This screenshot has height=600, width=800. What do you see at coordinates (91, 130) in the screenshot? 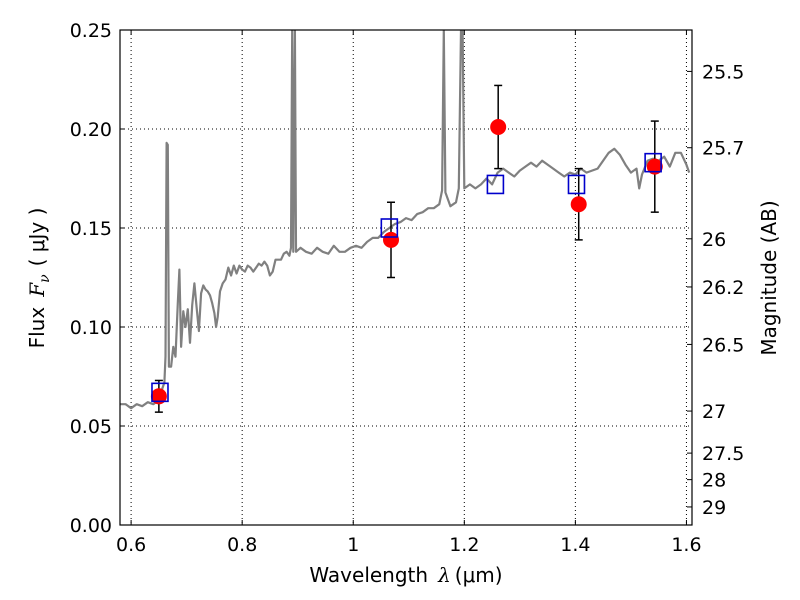
I see `y-tick-label: 0.20` at bounding box center [91, 130].